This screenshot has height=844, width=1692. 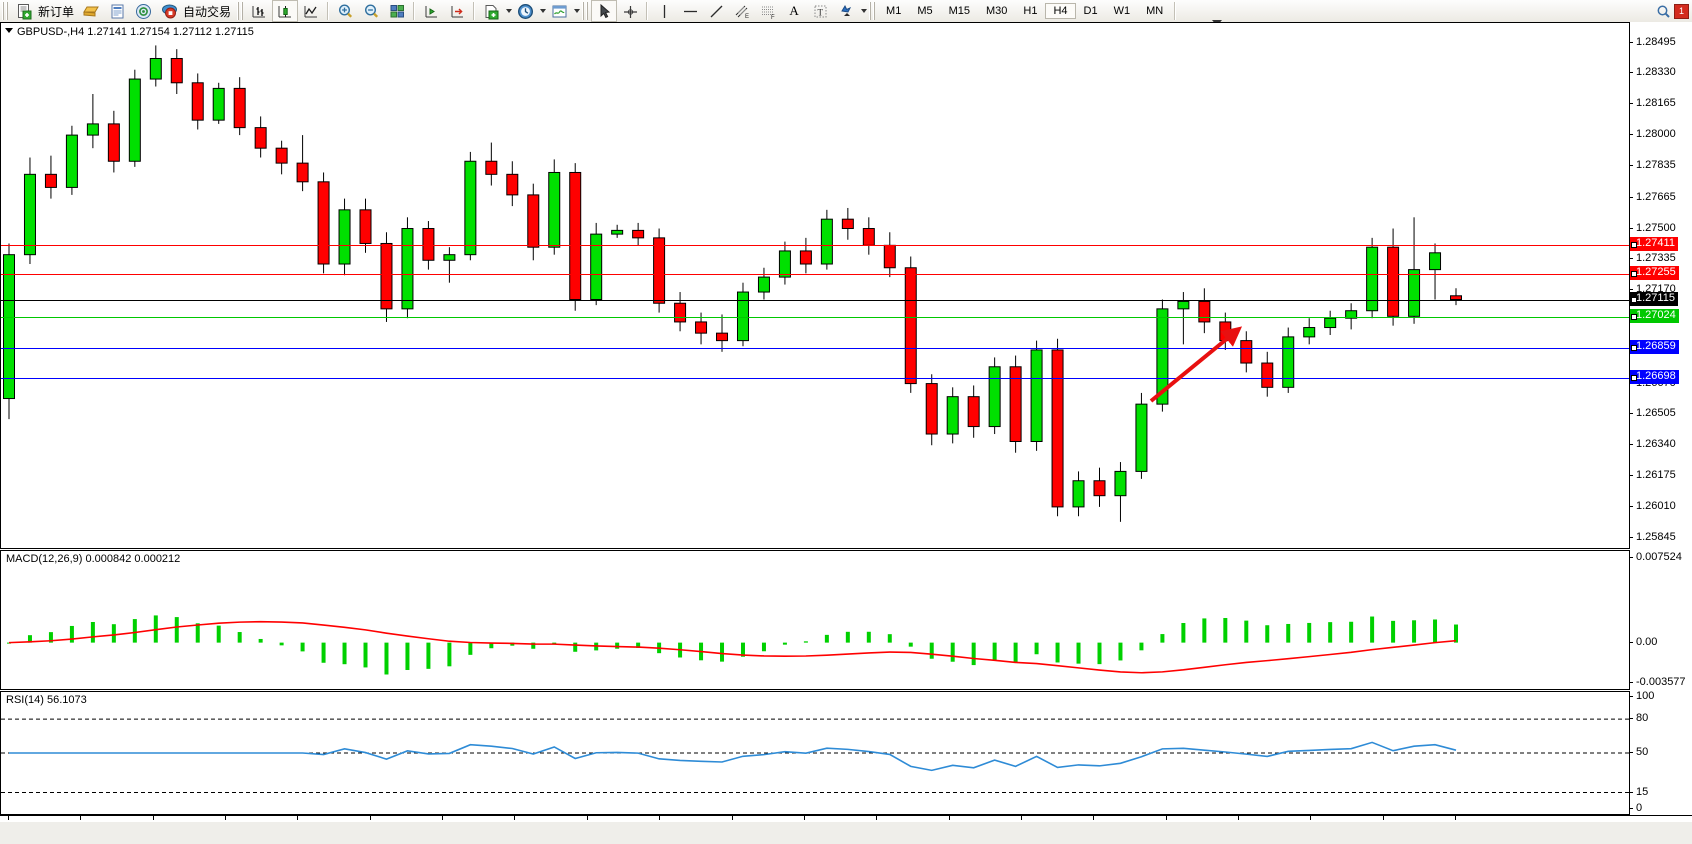 What do you see at coordinates (604, 11) in the screenshot?
I see `cursor-icon` at bounding box center [604, 11].